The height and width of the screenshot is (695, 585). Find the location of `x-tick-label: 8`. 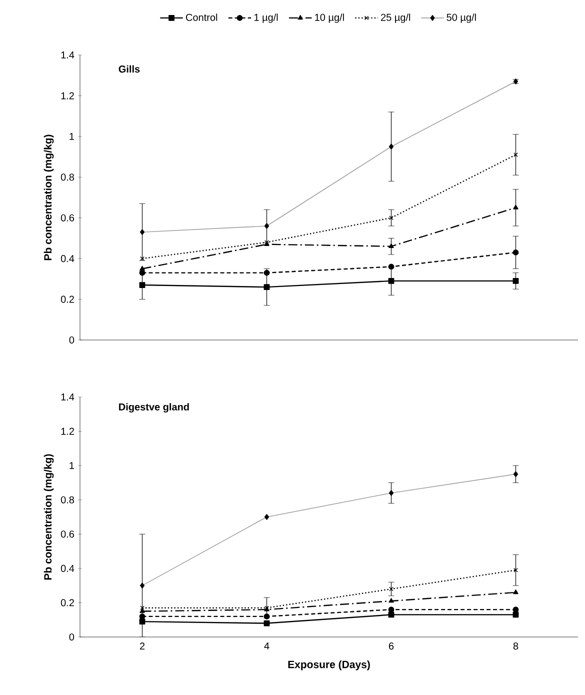

x-tick-label: 8 is located at coordinates (515, 646).